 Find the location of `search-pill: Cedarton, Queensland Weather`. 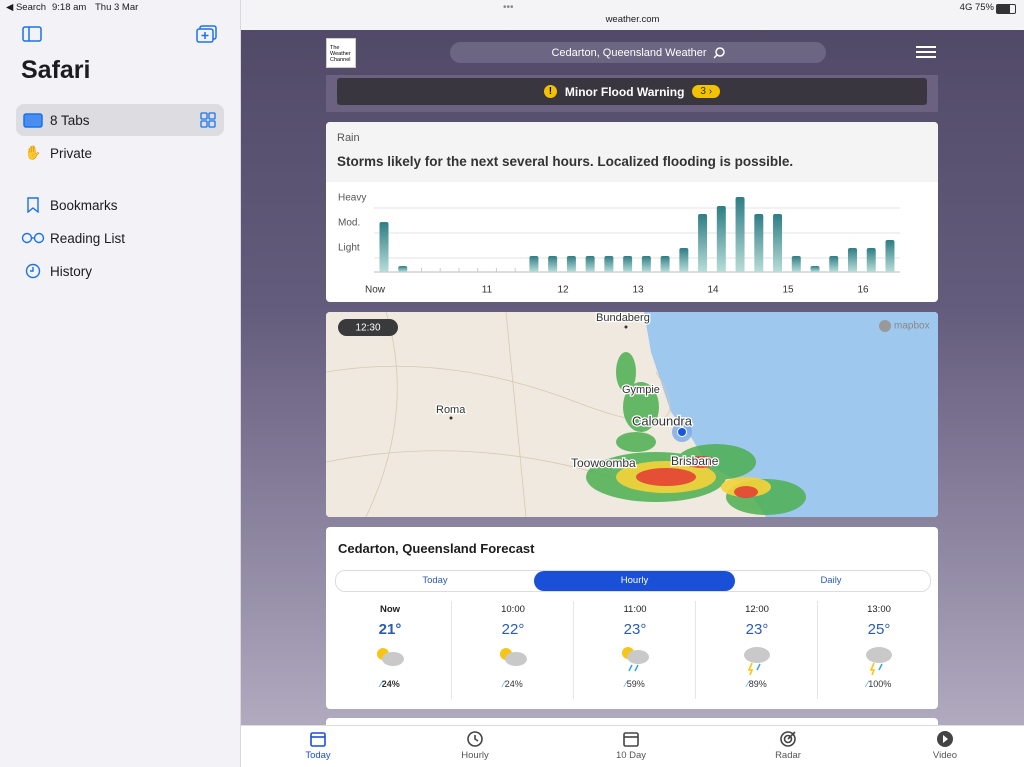

search-pill: Cedarton, Queensland Weather is located at coordinates (638, 52).